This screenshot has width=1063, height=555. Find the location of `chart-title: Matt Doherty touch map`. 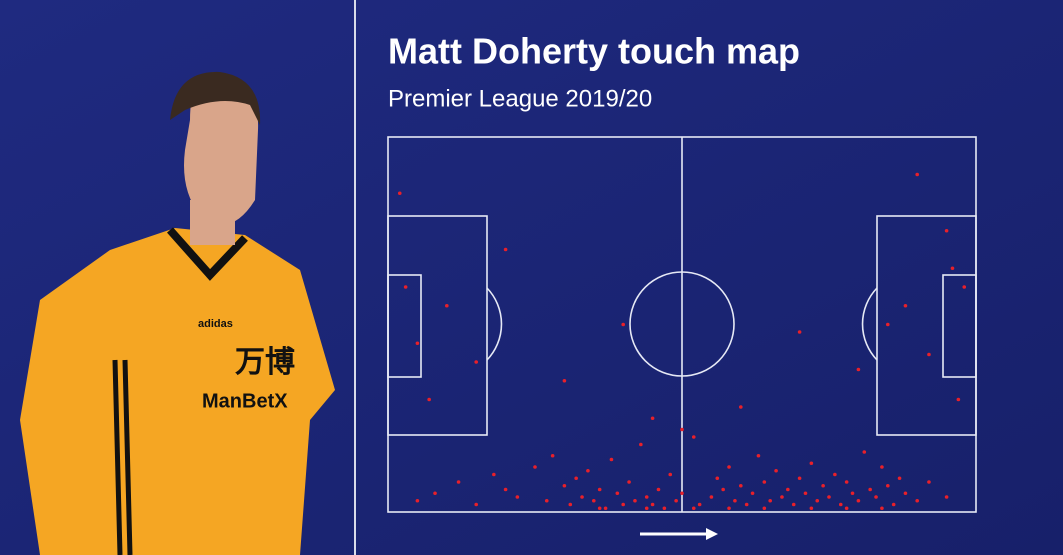

chart-title: Matt Doherty touch map is located at coordinates (594, 51).